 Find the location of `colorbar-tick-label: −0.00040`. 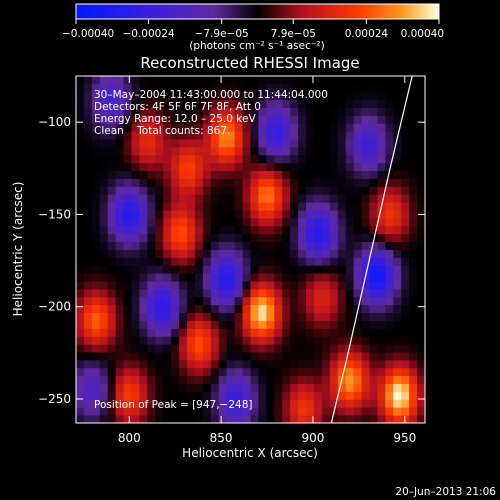

colorbar-tick-label: −0.00040 is located at coordinates (88, 34).